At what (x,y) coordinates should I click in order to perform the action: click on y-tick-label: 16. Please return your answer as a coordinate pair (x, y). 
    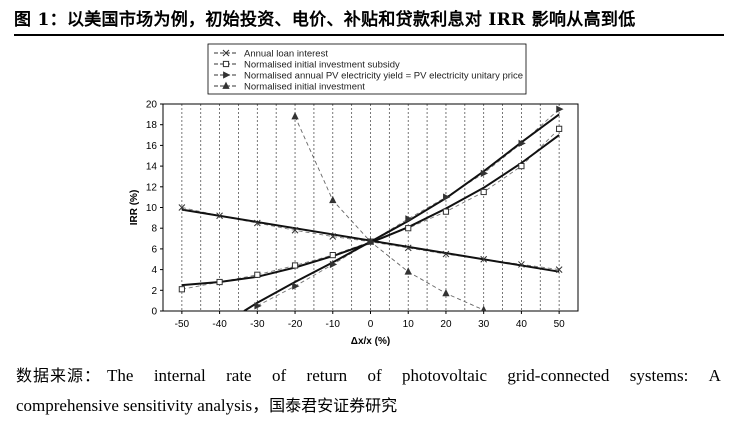
    Looking at the image, I should click on (152, 146).